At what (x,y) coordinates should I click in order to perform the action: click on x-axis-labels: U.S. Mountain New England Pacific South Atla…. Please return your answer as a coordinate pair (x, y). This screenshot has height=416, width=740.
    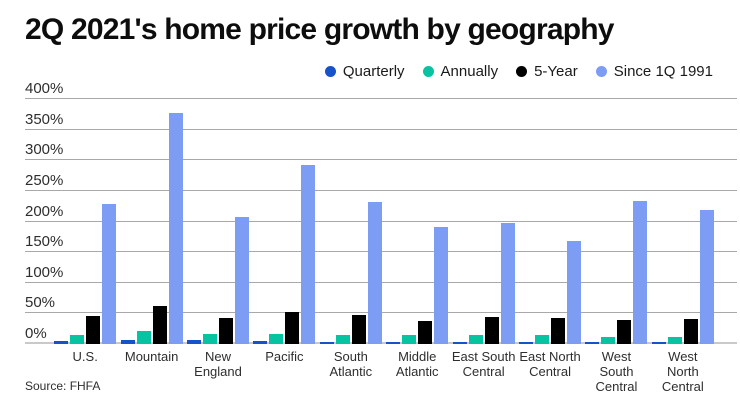
    Looking at the image, I should click on (384, 372).